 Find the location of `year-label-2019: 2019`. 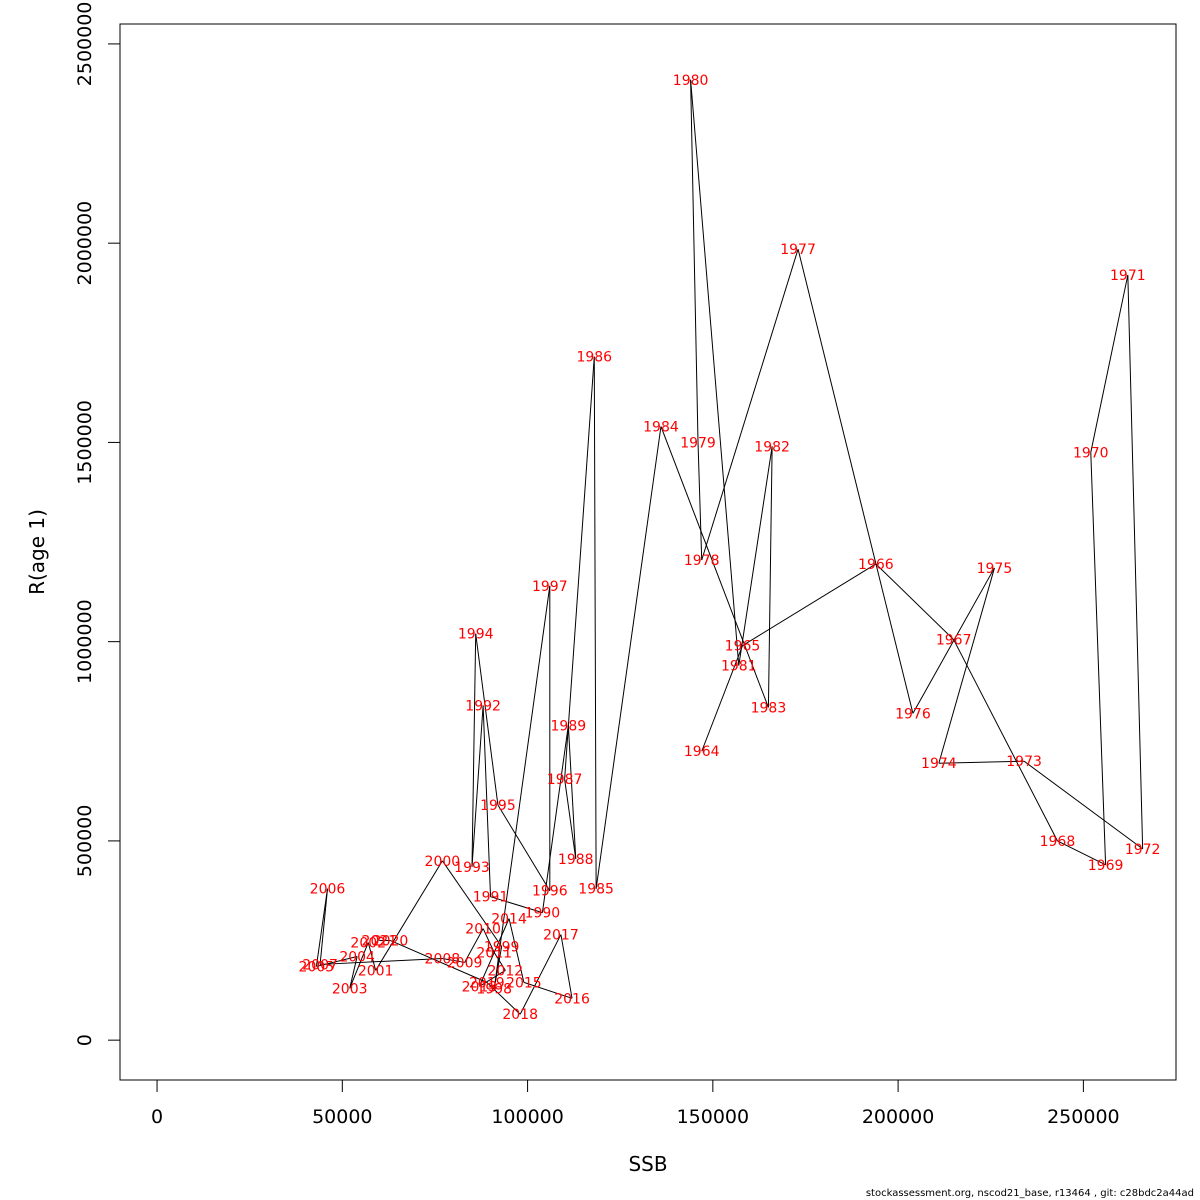

year-label-2019: 2019 is located at coordinates (487, 983).